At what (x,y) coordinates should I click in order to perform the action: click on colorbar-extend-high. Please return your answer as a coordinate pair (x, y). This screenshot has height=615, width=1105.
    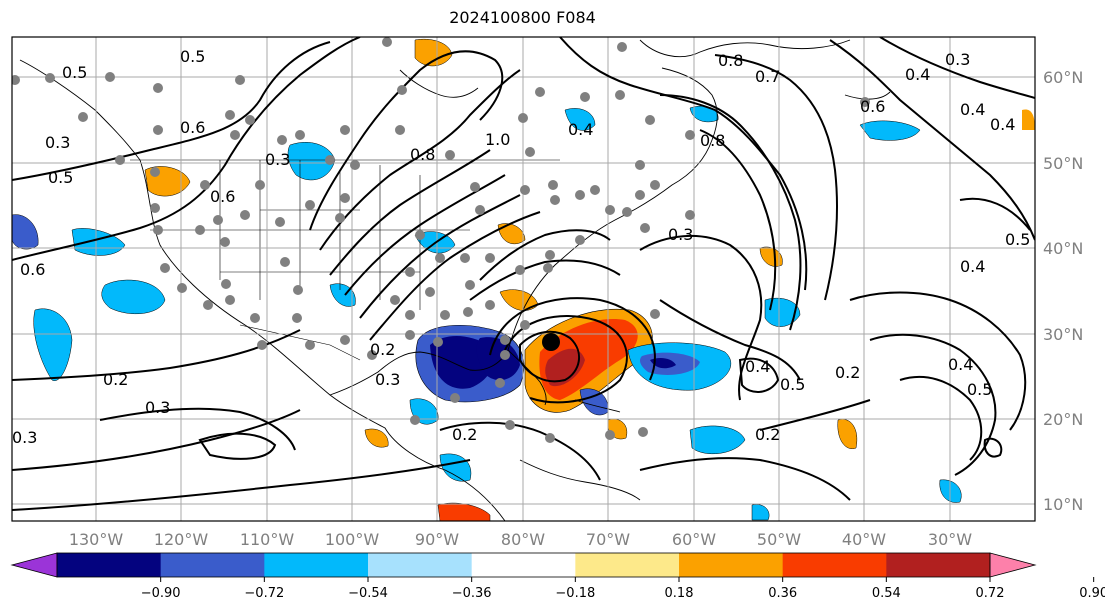
    Looking at the image, I should click on (1013, 565).